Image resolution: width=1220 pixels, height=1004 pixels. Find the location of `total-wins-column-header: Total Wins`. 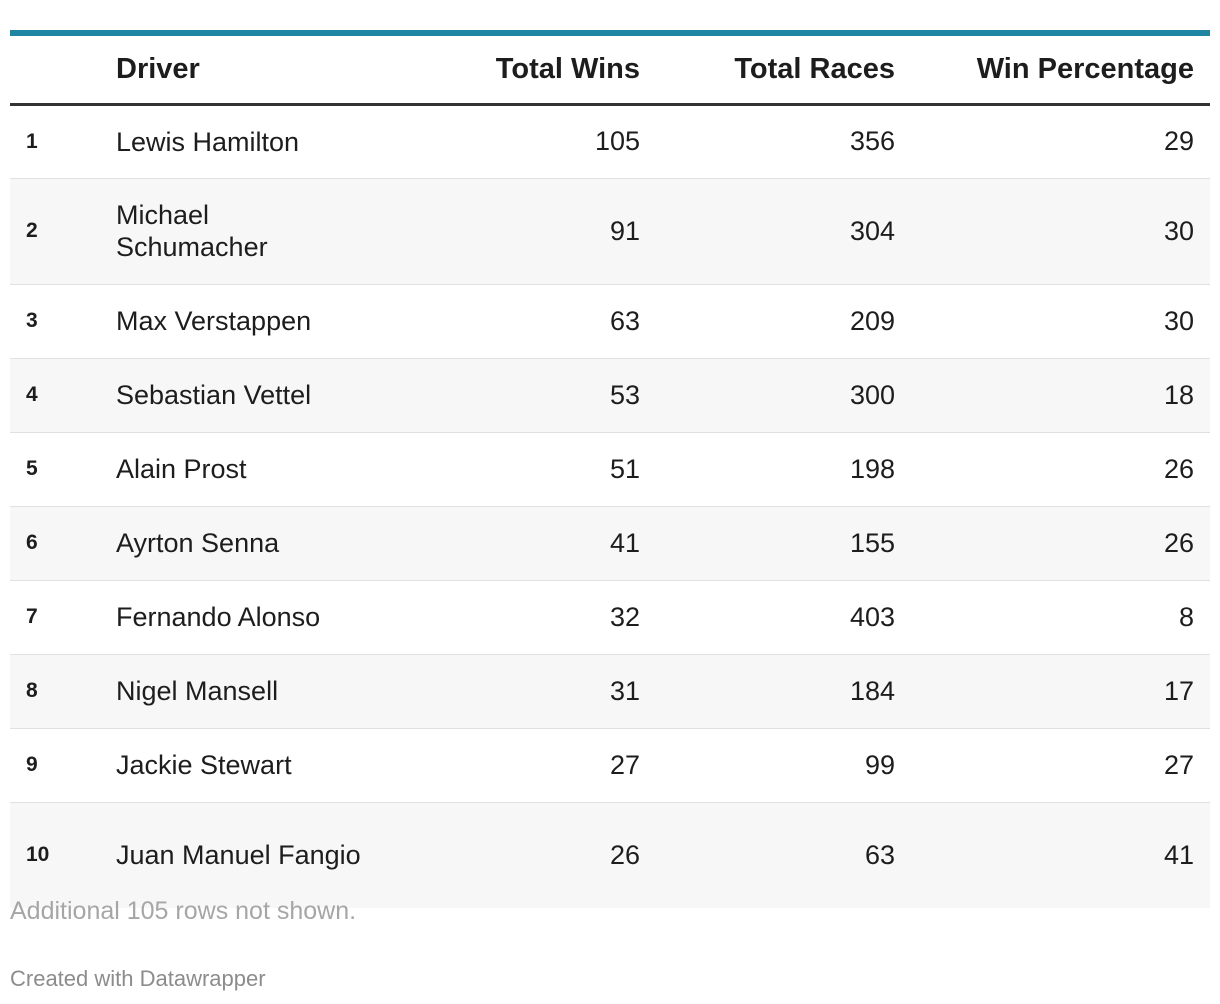

total-wins-column-header: Total Wins is located at coordinates (525, 71).